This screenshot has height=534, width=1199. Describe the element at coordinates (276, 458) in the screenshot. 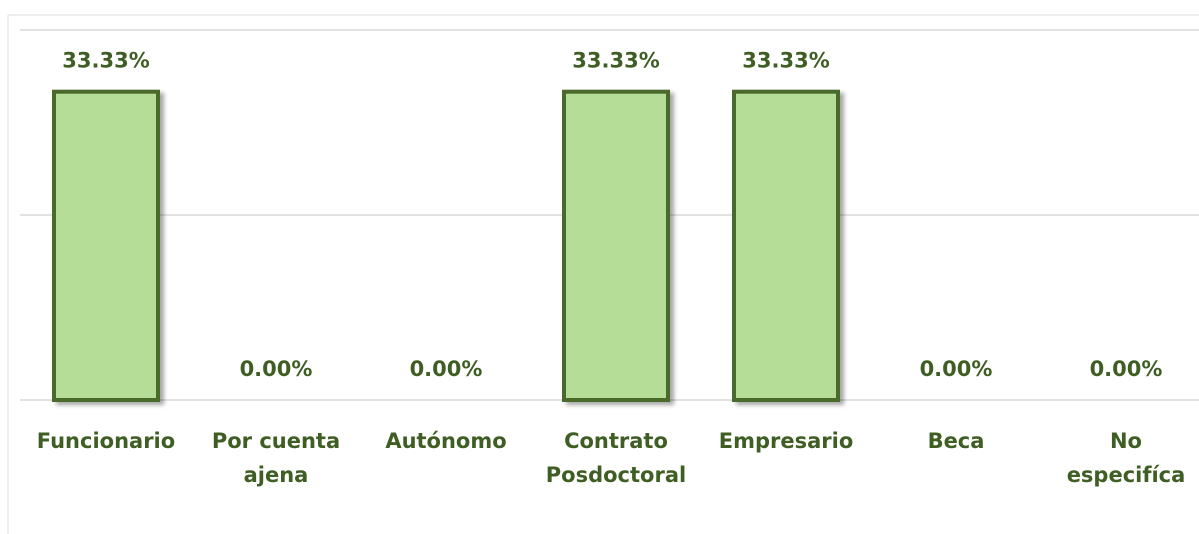

I see `x-tick-label: Por cuenta ajena` at that location.